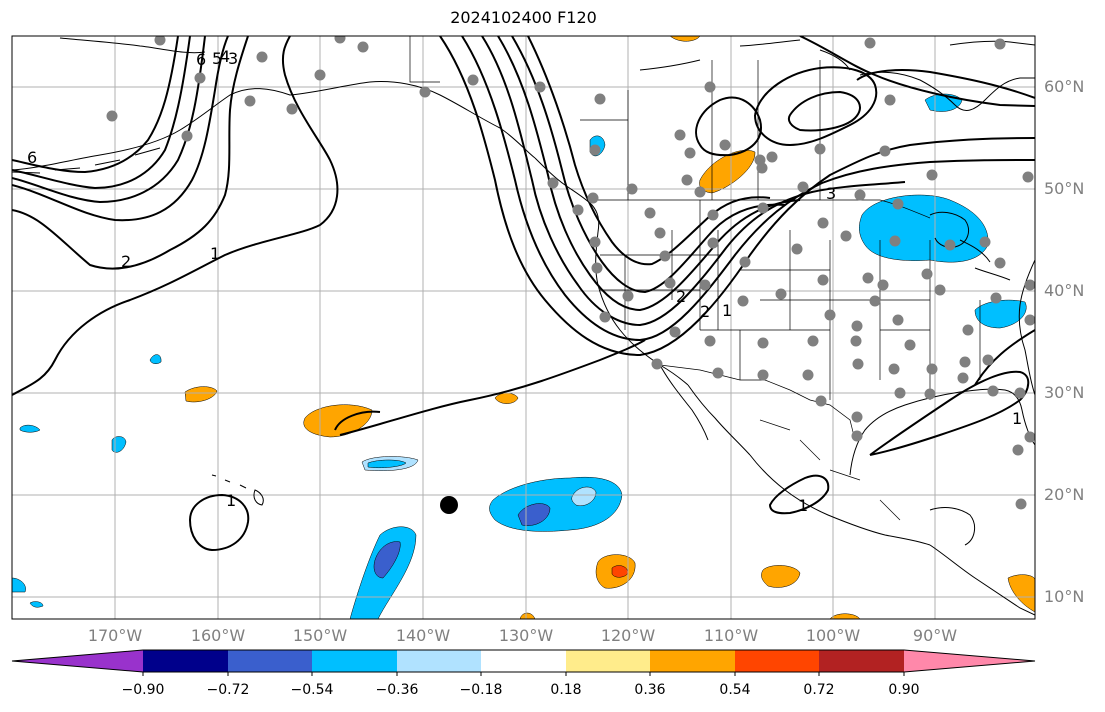 This screenshot has height=712, width=1105. I want to click on mexico-states, so click(830, 470).